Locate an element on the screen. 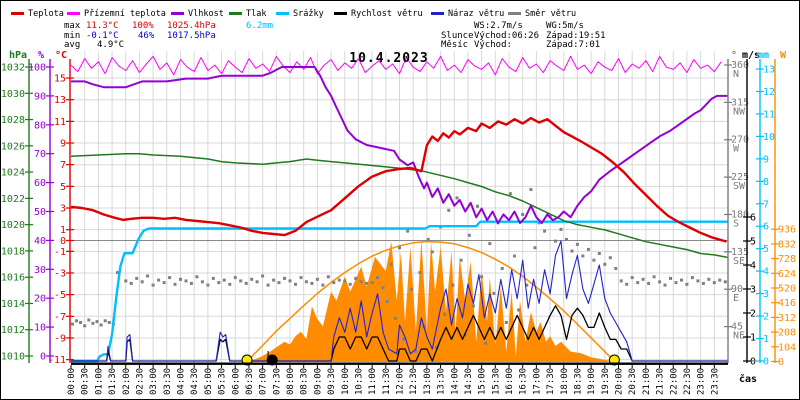 The width and height of the screenshot is (800, 400). axis-label: 01:30 is located at coordinates (113, 381).